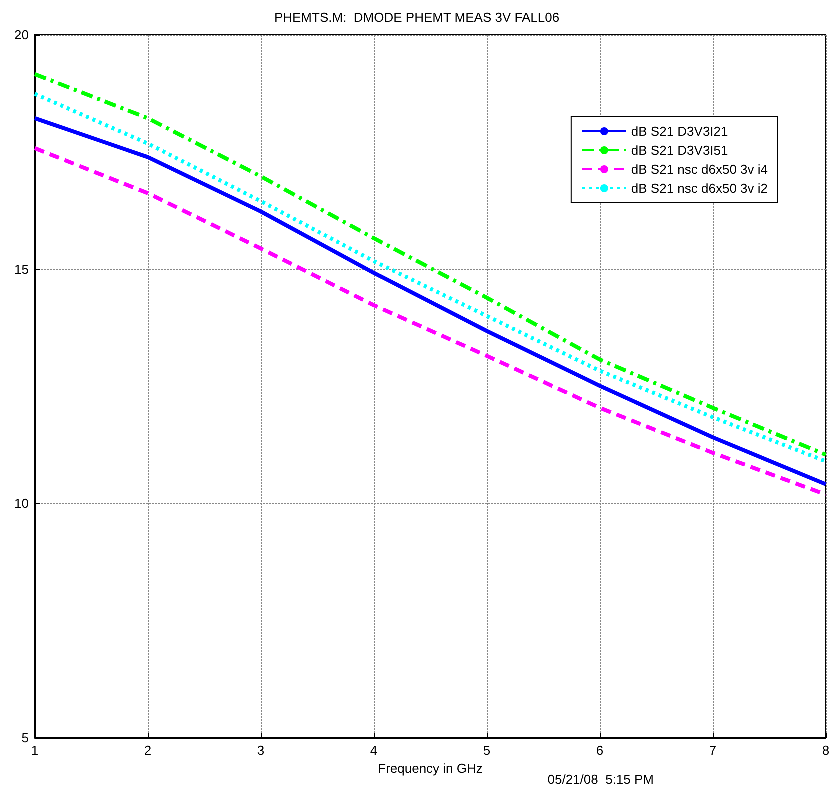 The height and width of the screenshot is (791, 834). What do you see at coordinates (35, 750) in the screenshot?
I see `x-tick-label: 1` at bounding box center [35, 750].